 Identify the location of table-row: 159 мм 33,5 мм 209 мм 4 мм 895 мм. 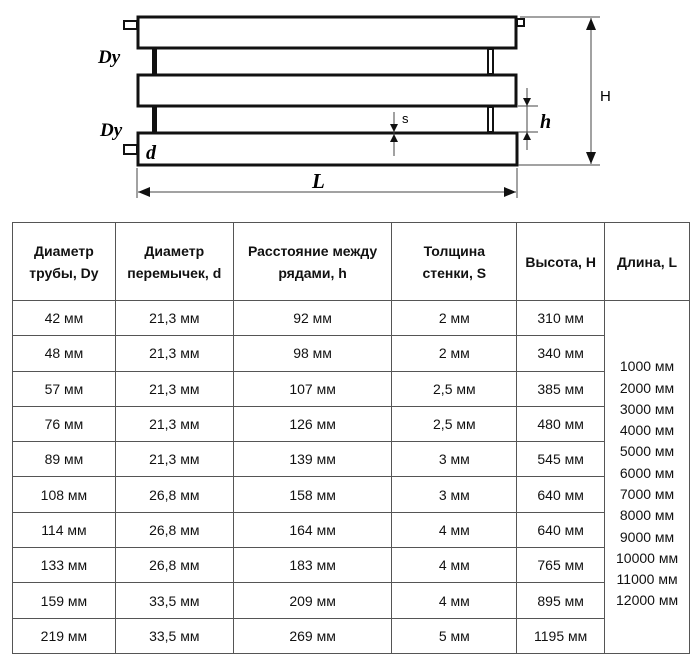
(351, 600).